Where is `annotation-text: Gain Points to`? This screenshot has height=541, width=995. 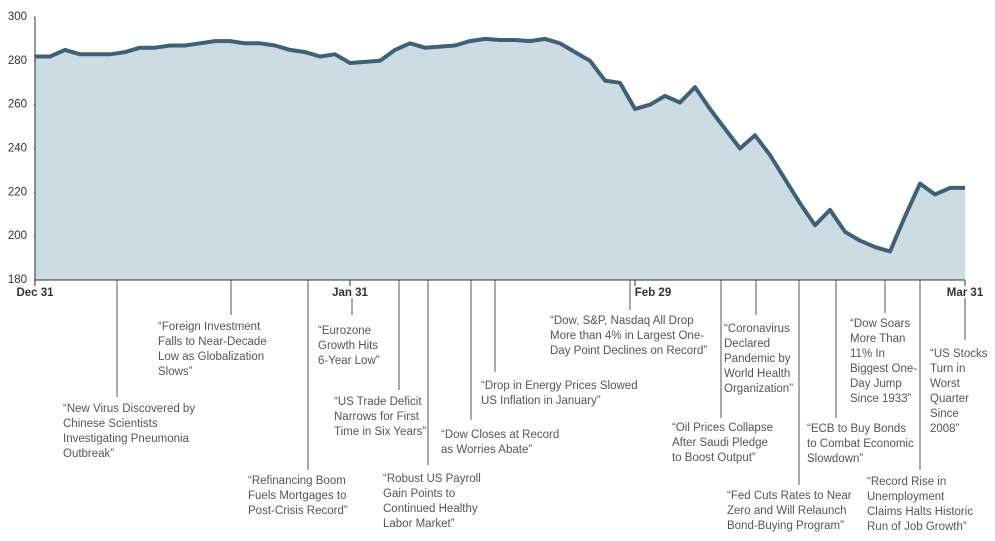 annotation-text: Gain Points to is located at coordinates (419, 494).